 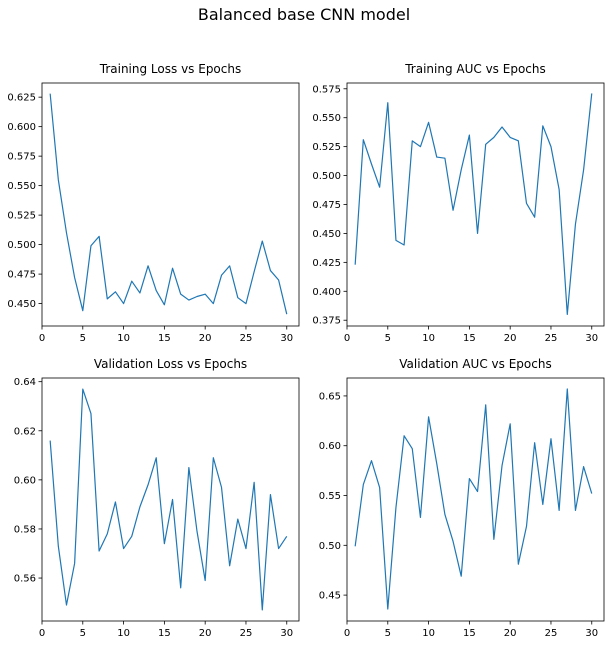 What do you see at coordinates (123, 633) in the screenshot?
I see `validation-loss-xtick-label: 10` at bounding box center [123, 633].